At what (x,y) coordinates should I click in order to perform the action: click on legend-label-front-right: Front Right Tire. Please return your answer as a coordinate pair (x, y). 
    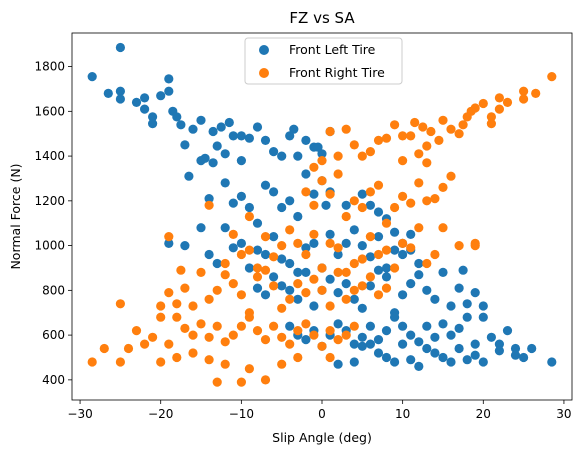
    Looking at the image, I should click on (337, 72).